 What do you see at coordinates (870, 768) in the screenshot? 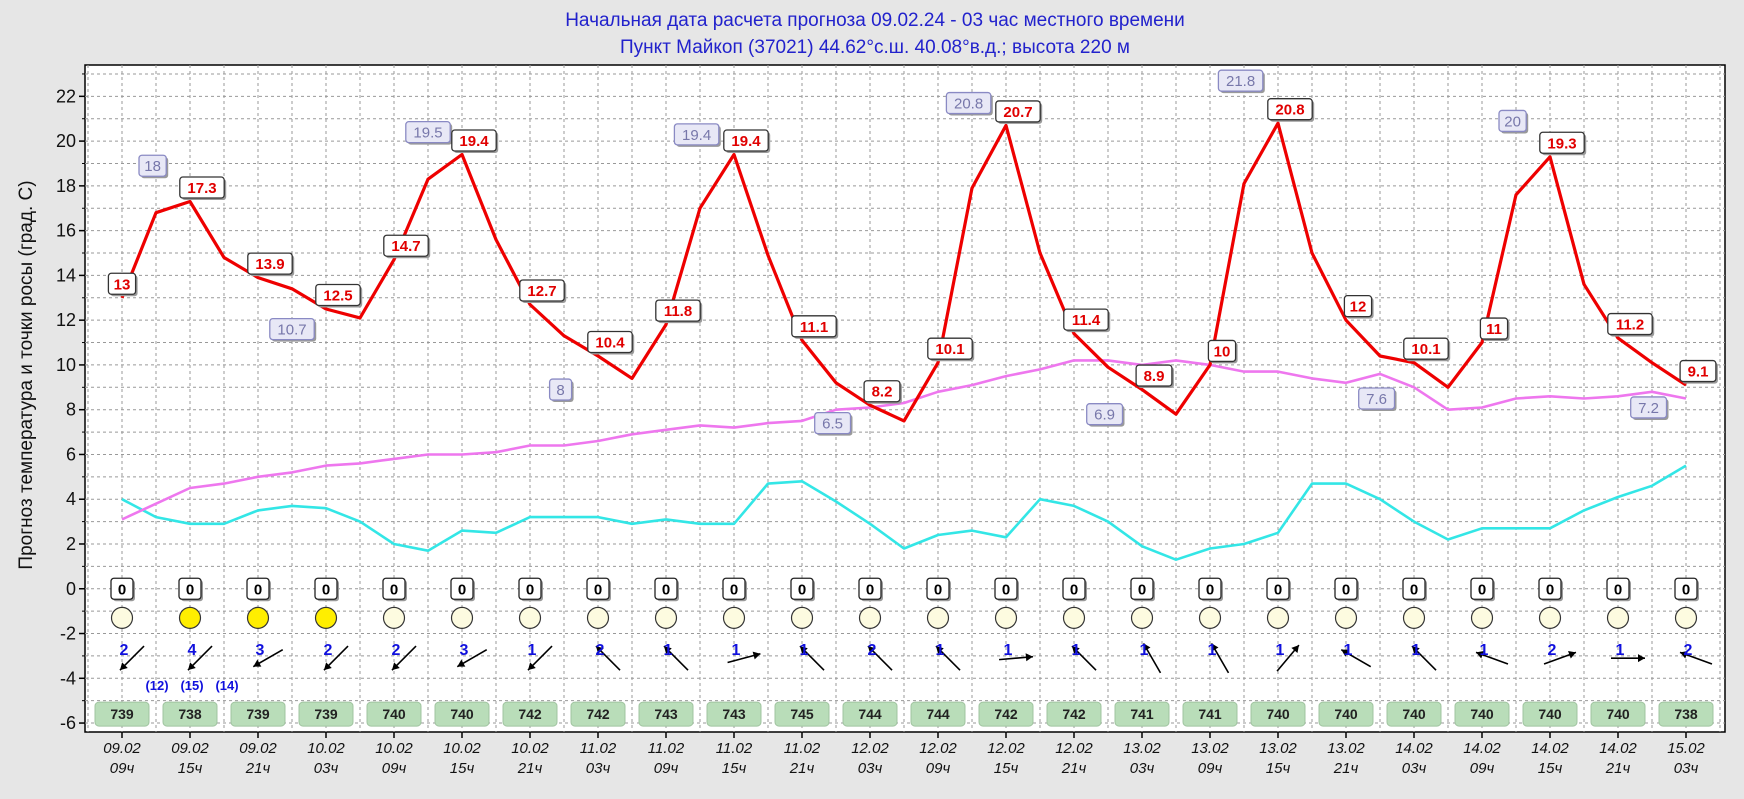
I see `x-tick-hour: 03ч` at bounding box center [870, 768].